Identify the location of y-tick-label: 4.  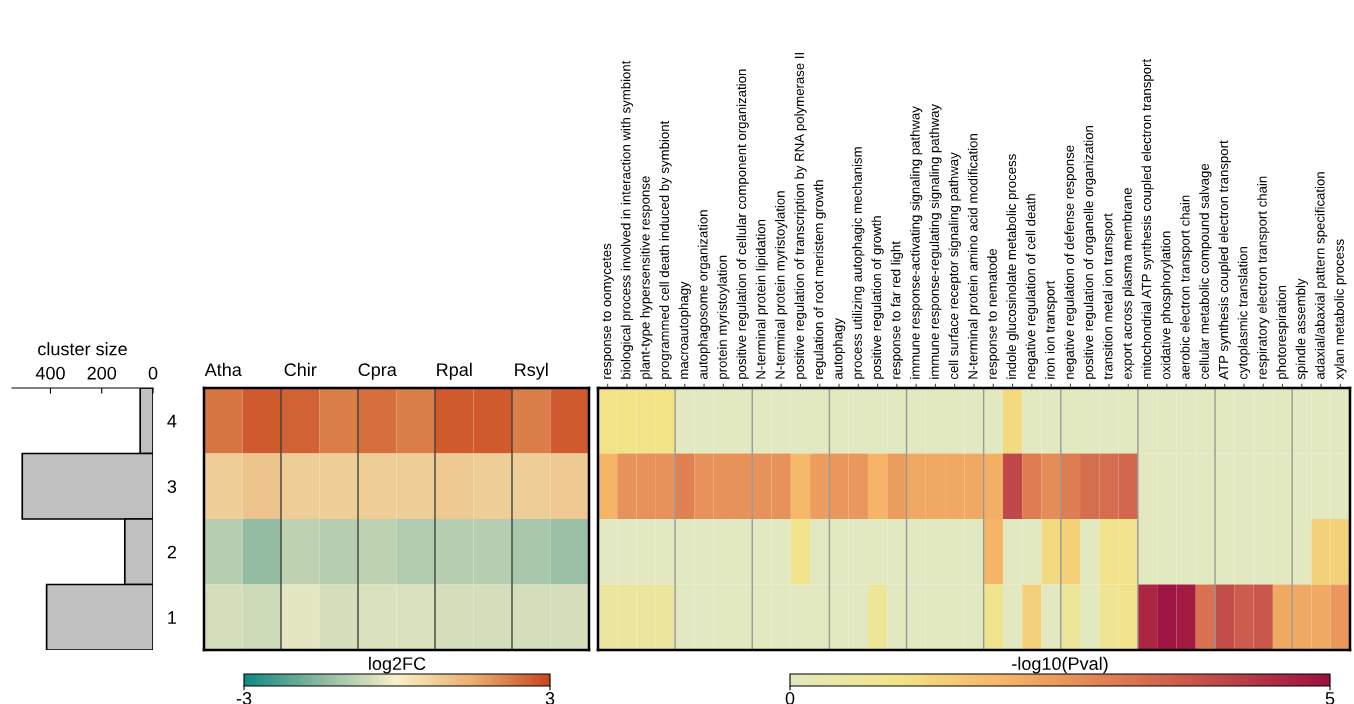
(172, 421).